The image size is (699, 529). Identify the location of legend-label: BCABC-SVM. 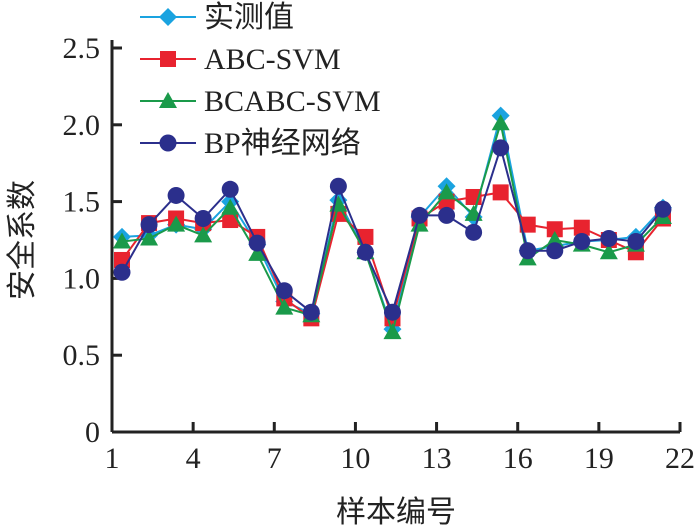
(292, 101).